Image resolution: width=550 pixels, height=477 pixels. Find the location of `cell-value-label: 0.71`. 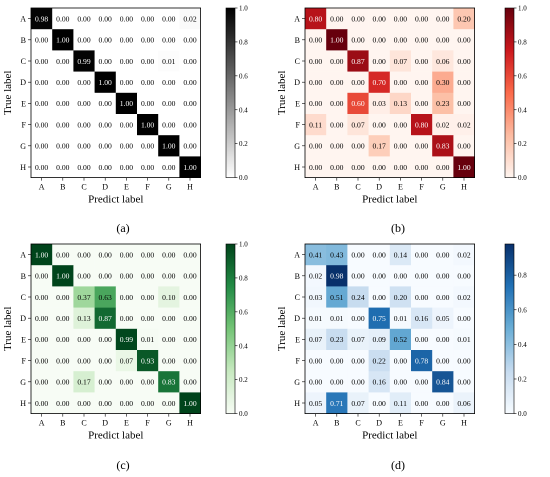

cell-value-label: 0.71 is located at coordinates (336, 403).